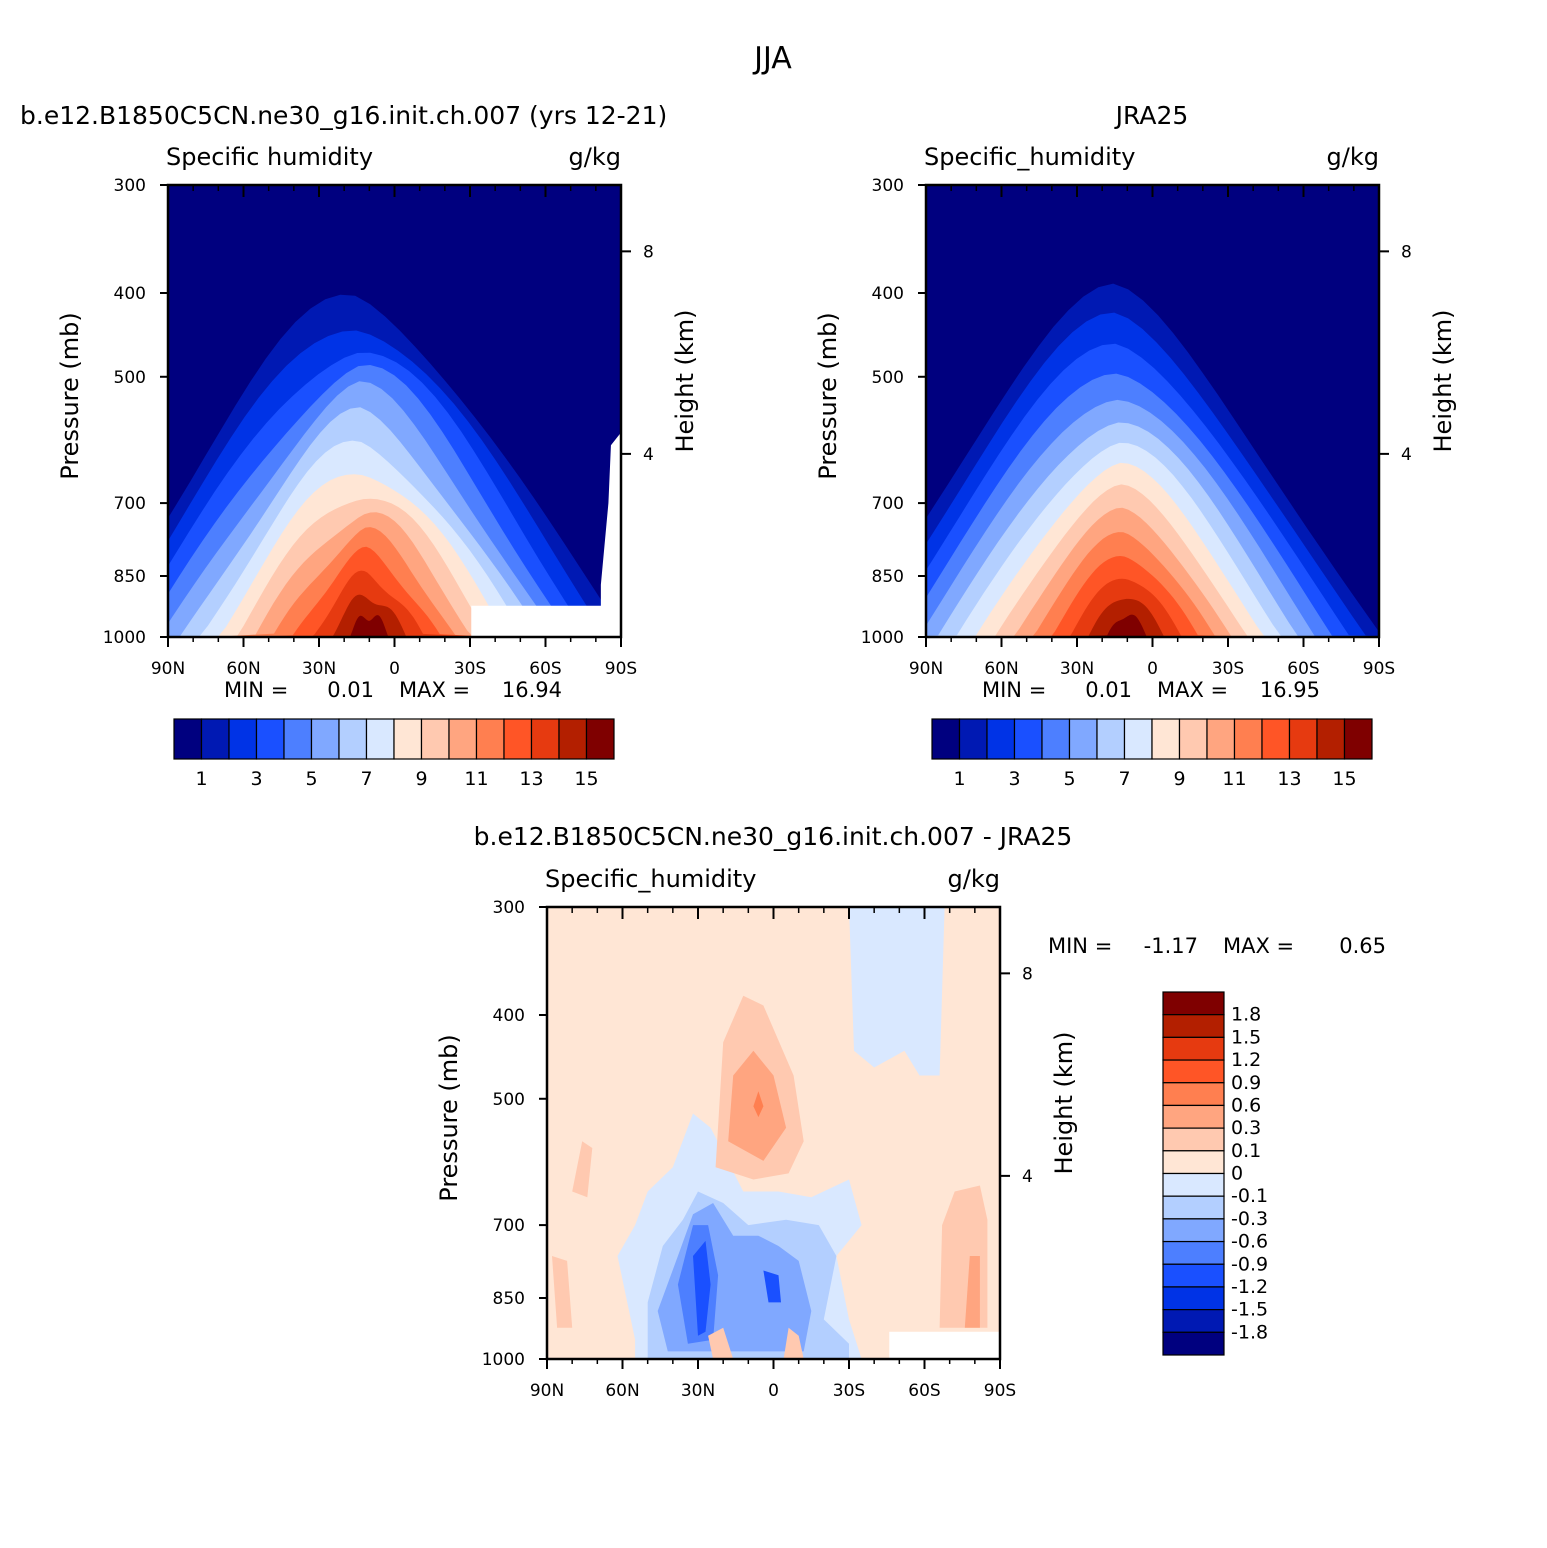  Describe the element at coordinates (1258, 946) in the screenshot. I see `diff-max-label: MAX =` at that location.